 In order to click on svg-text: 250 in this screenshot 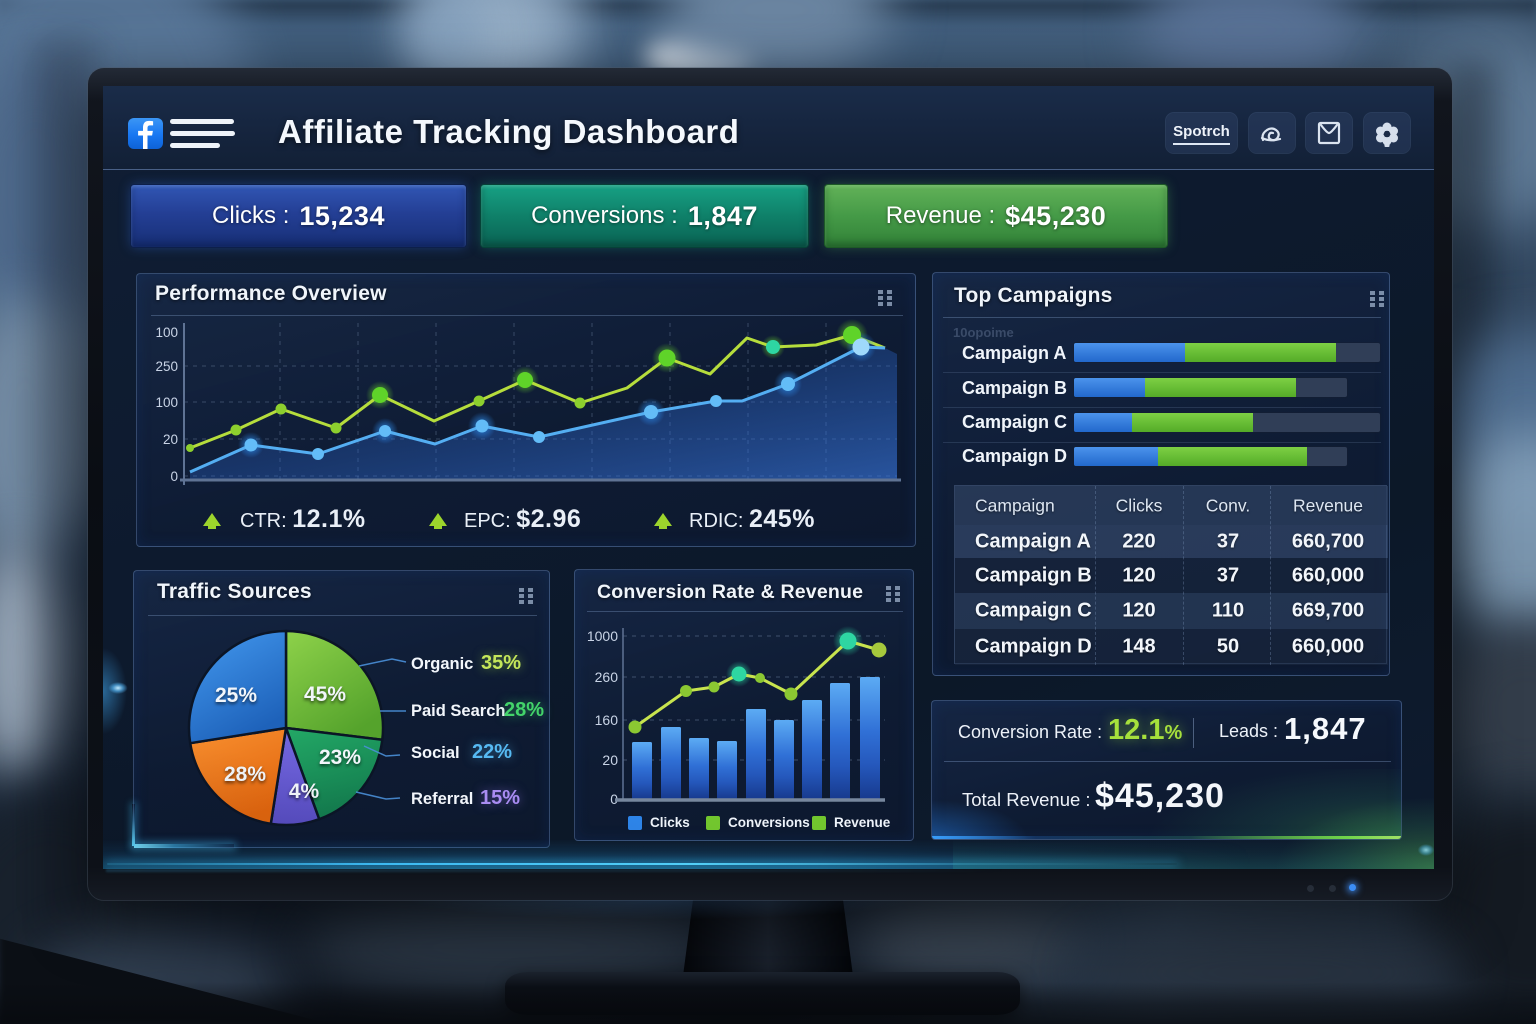, I will do `click(166, 366)`.